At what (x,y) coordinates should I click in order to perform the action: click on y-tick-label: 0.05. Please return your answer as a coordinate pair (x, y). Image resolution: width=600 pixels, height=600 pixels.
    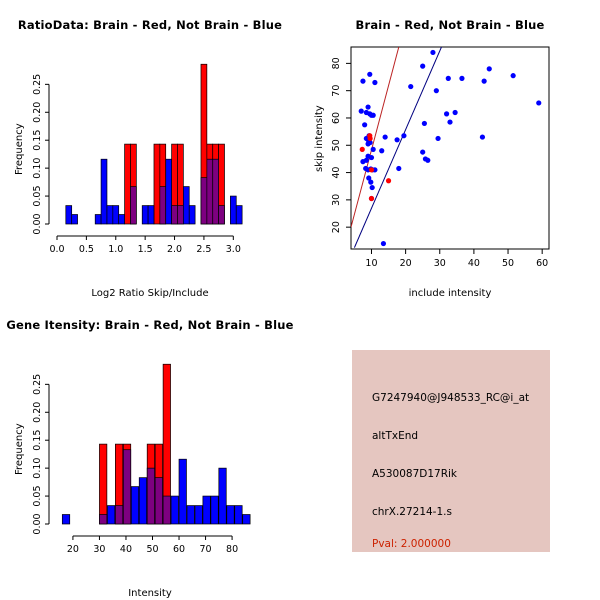
    Looking at the image, I should click on (37, 495).